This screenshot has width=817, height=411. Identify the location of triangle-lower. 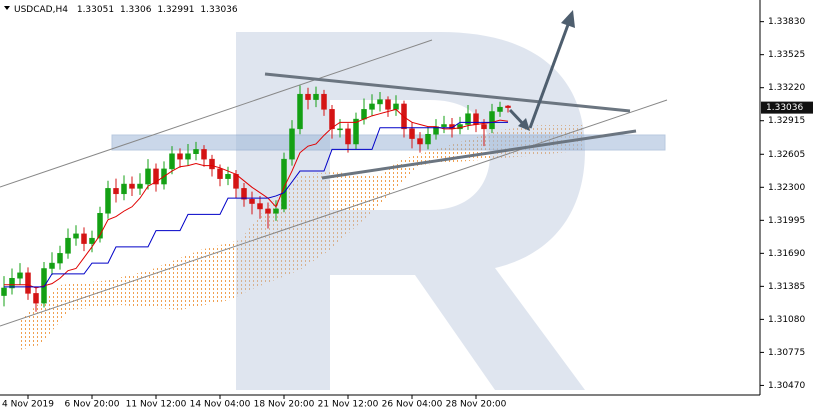
(479, 154).